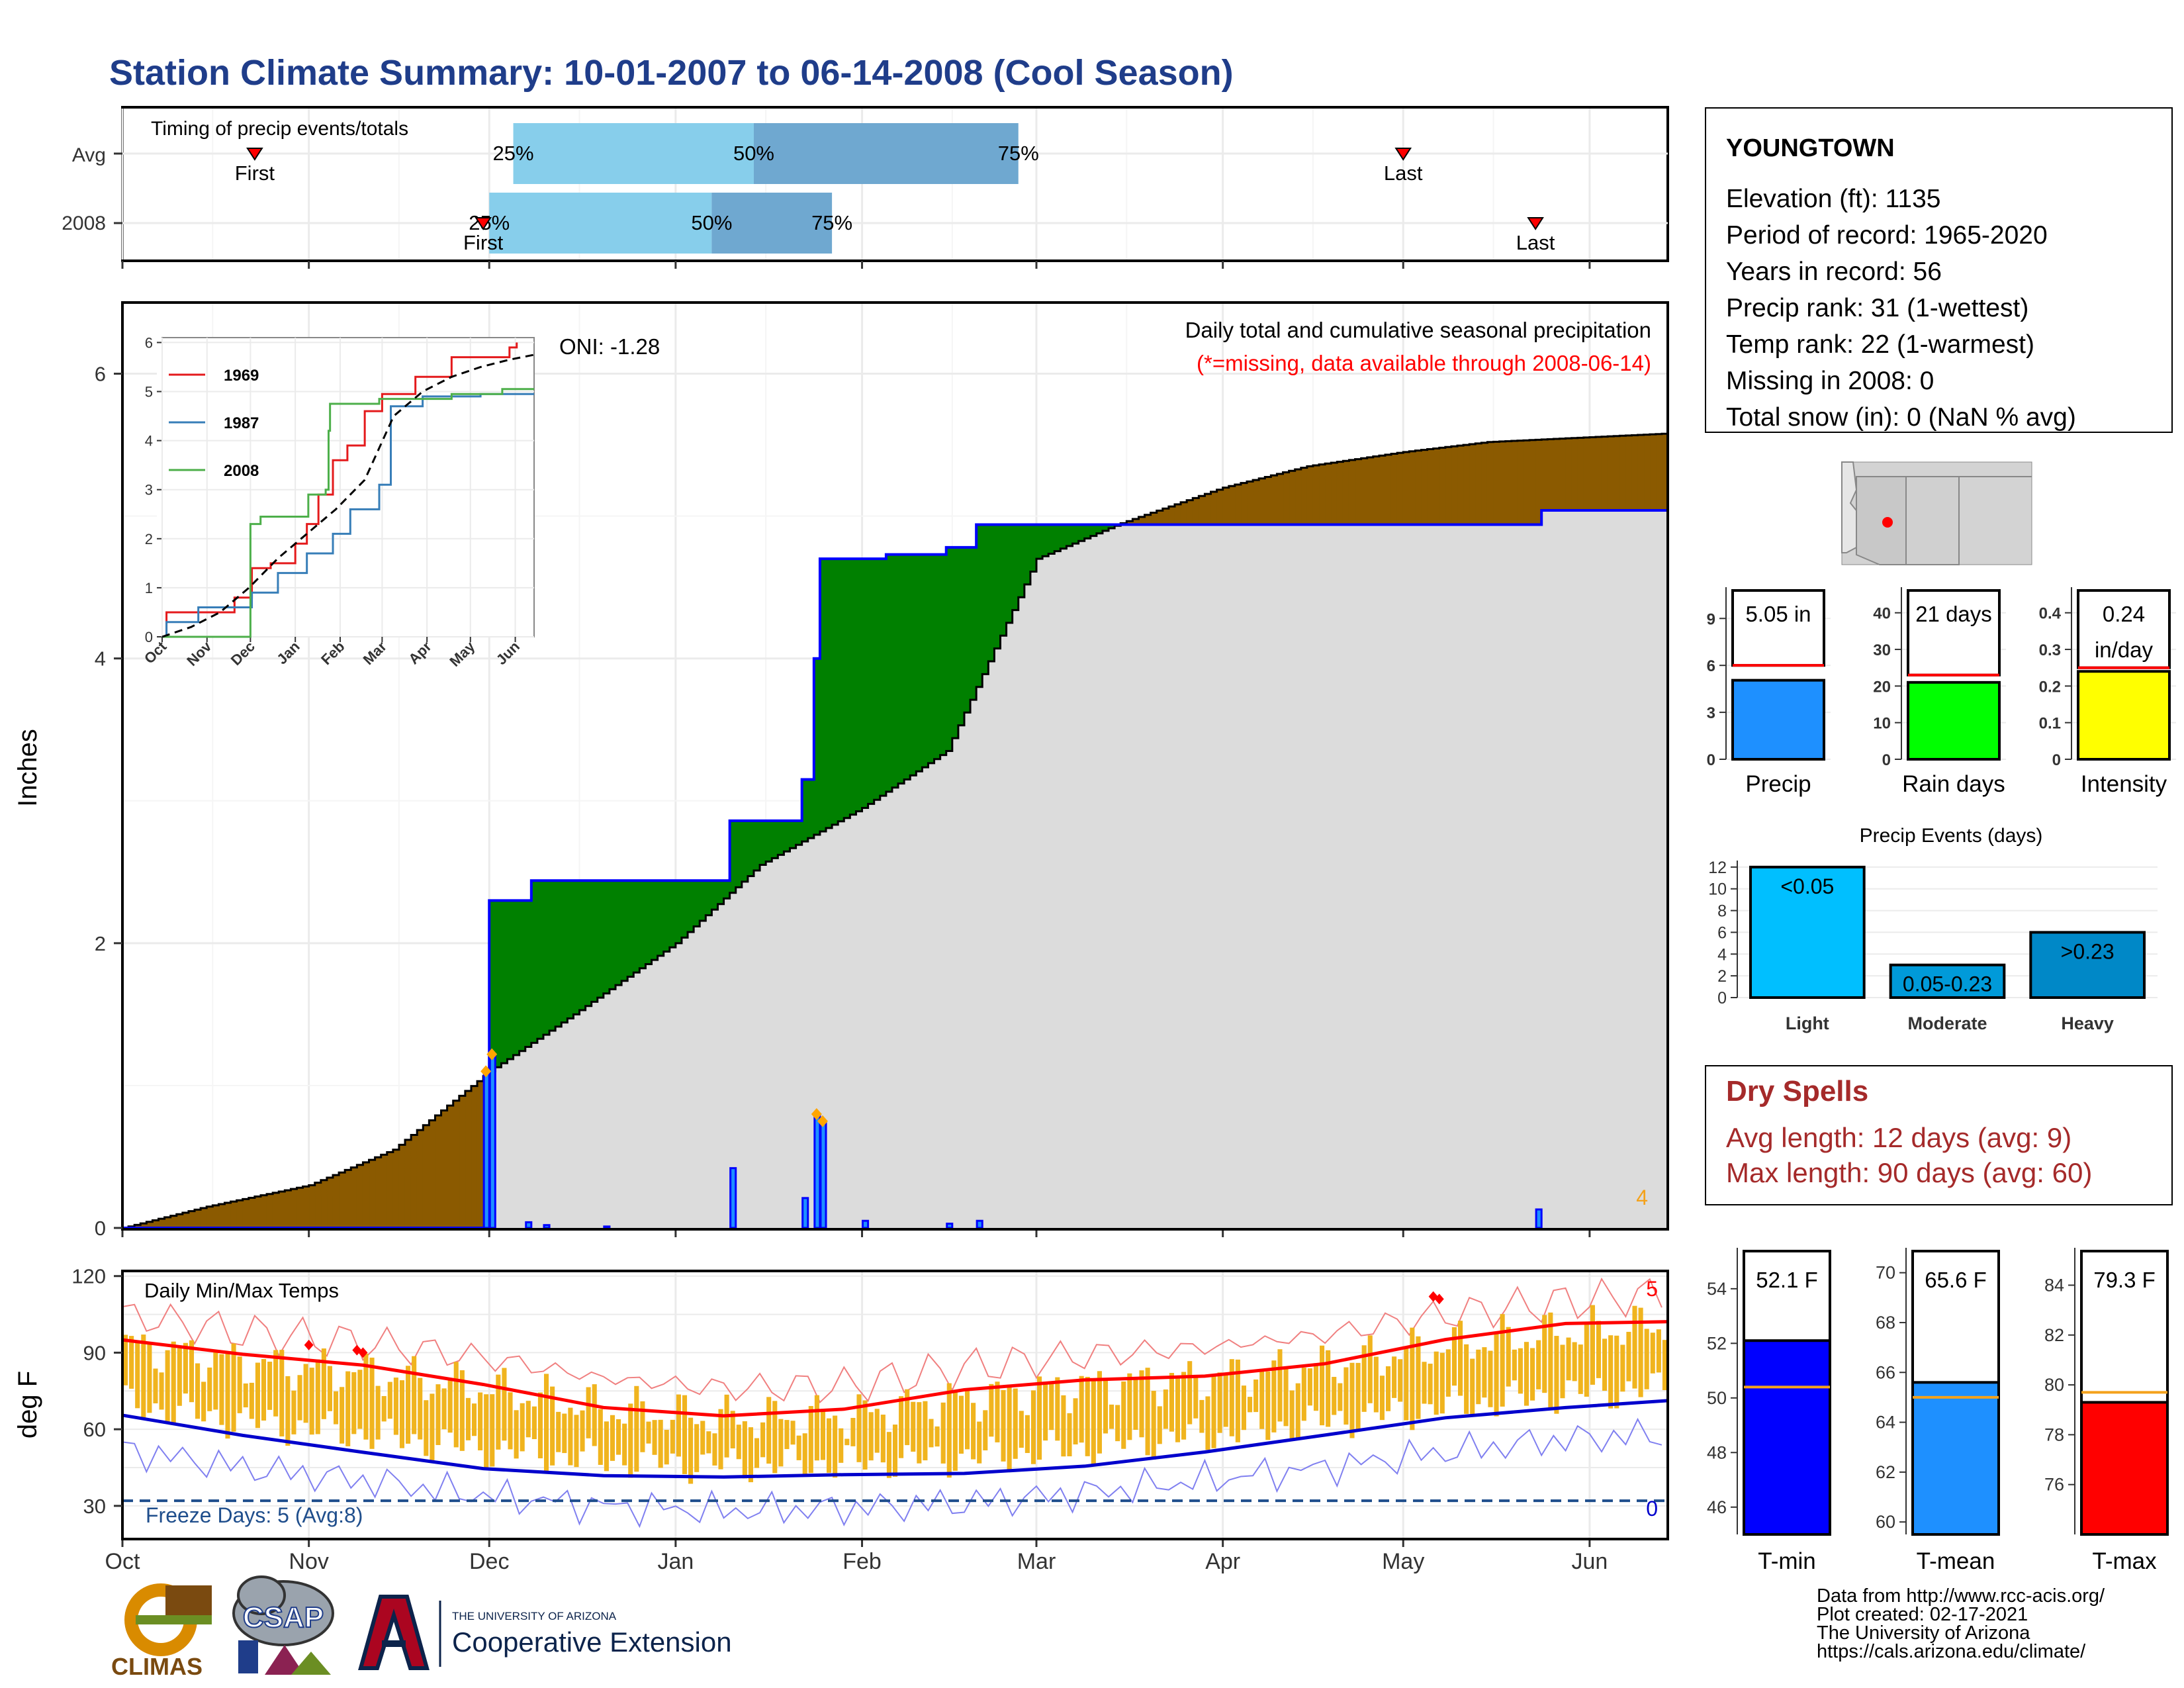 The image size is (2184, 1688). I want to click on temp-summary-category: T-mean, so click(1956, 1561).